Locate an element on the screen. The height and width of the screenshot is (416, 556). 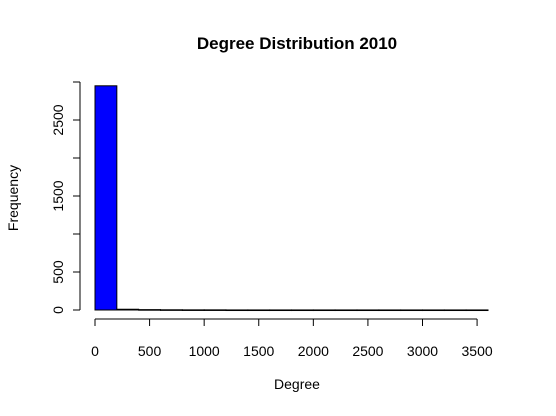
y-tick-label: 1500 is located at coordinates (58, 195).